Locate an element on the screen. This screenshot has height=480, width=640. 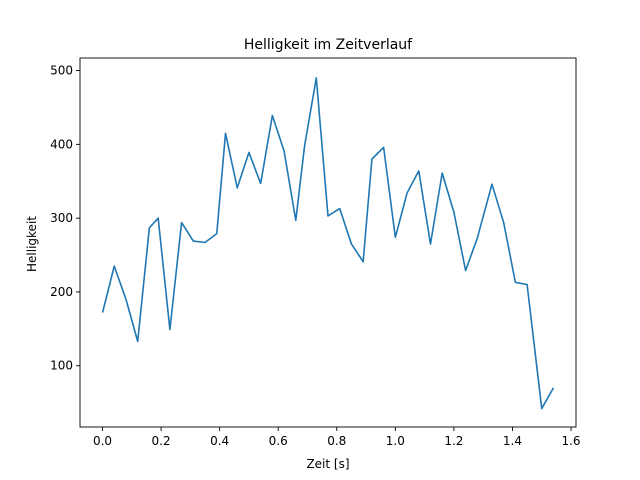
x-axis-label: Zeit [s] is located at coordinates (327, 464).